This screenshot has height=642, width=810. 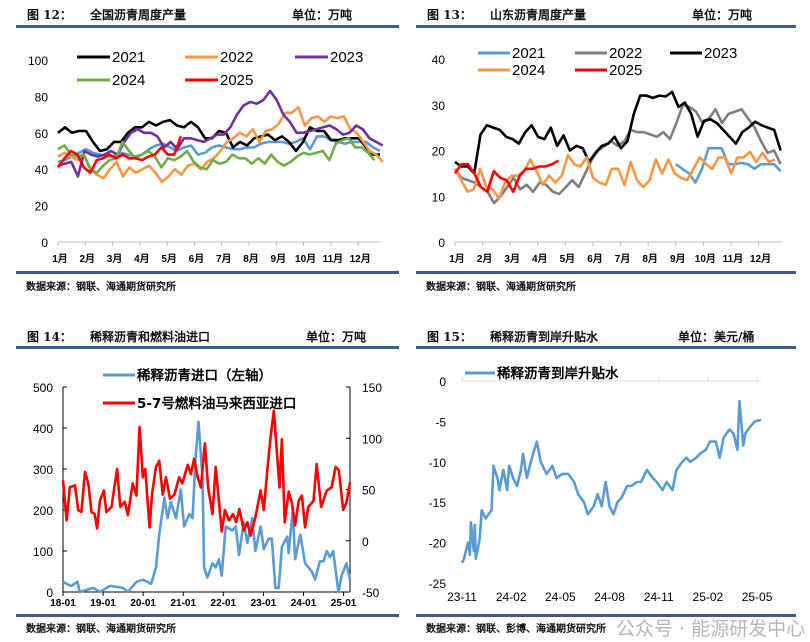 I want to click on x-tick-label: 25-01, so click(x=344, y=603).